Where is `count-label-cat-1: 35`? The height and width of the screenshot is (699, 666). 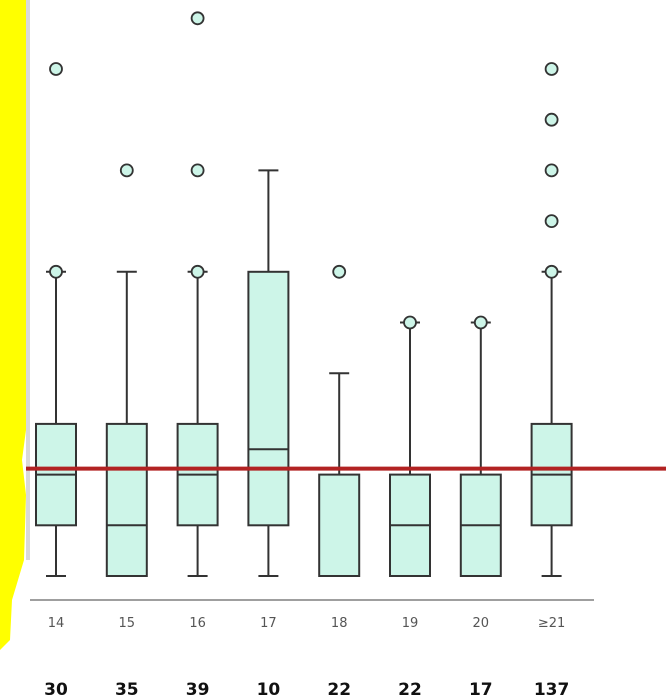
count-label-cat-1: 35 is located at coordinates (127, 689).